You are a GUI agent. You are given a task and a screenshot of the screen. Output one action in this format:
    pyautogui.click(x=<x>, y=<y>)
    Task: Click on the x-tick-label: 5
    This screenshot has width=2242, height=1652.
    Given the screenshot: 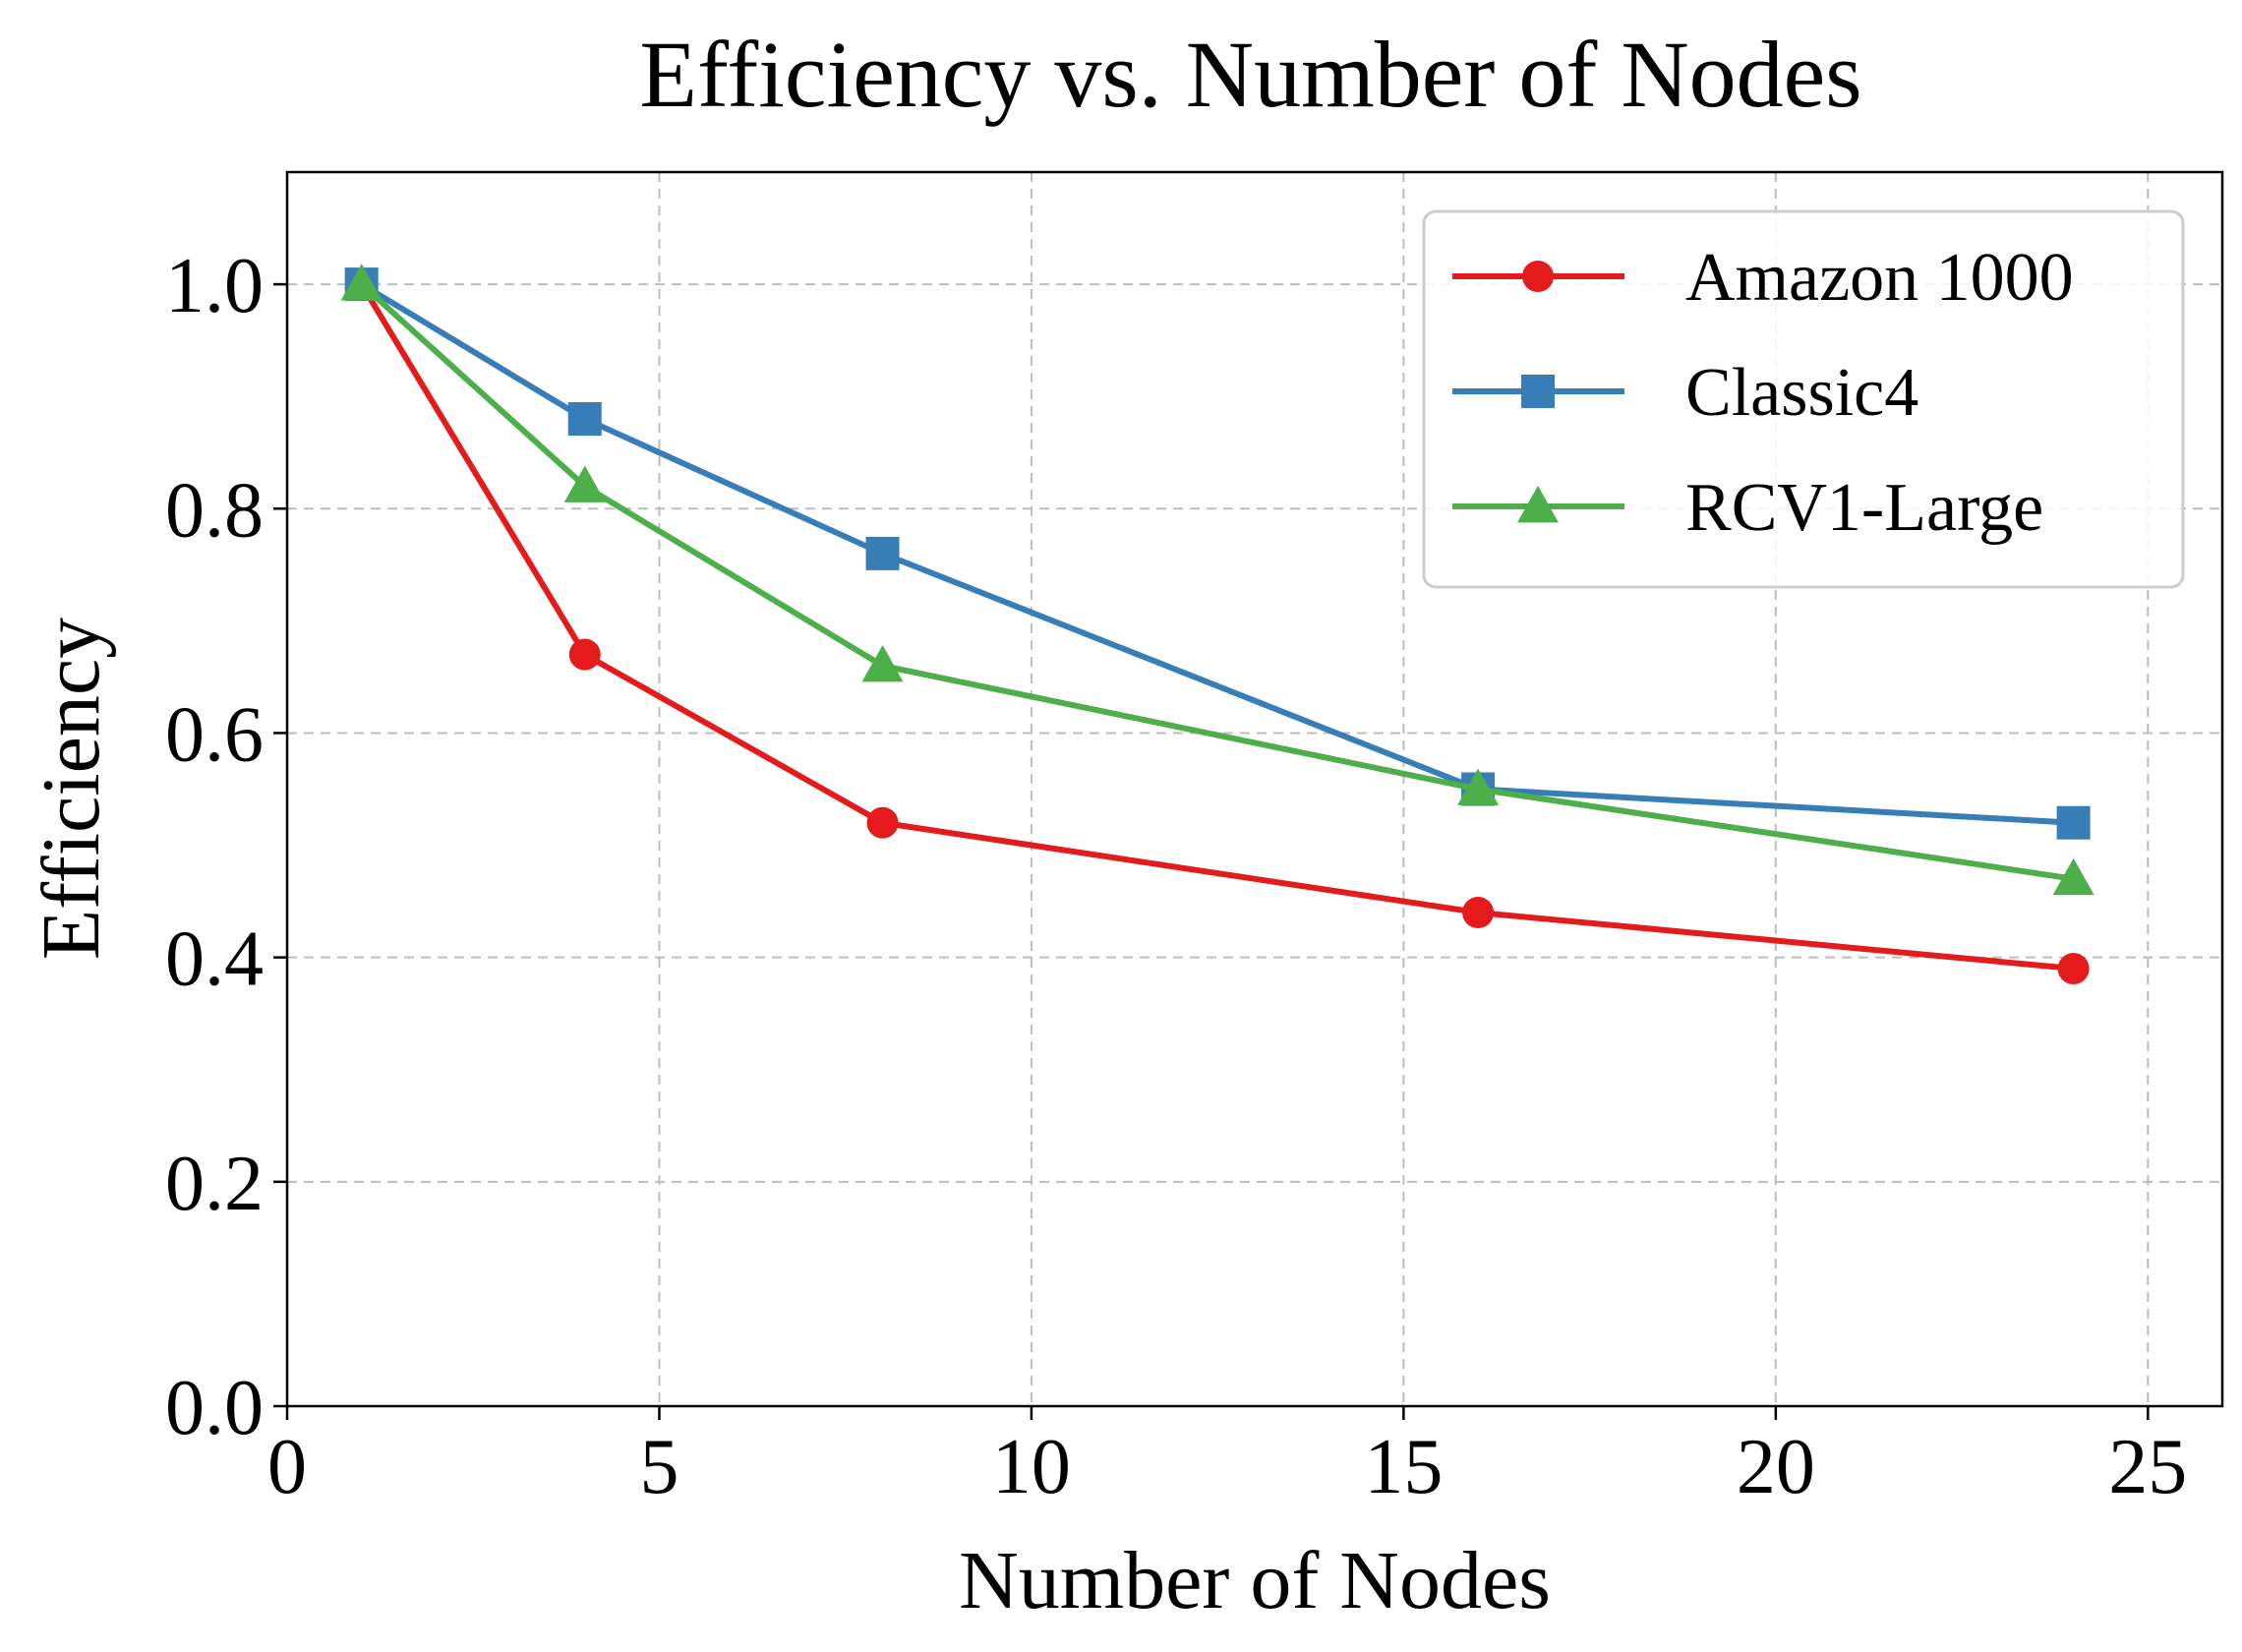 What is the action you would take?
    pyautogui.click(x=658, y=1467)
    